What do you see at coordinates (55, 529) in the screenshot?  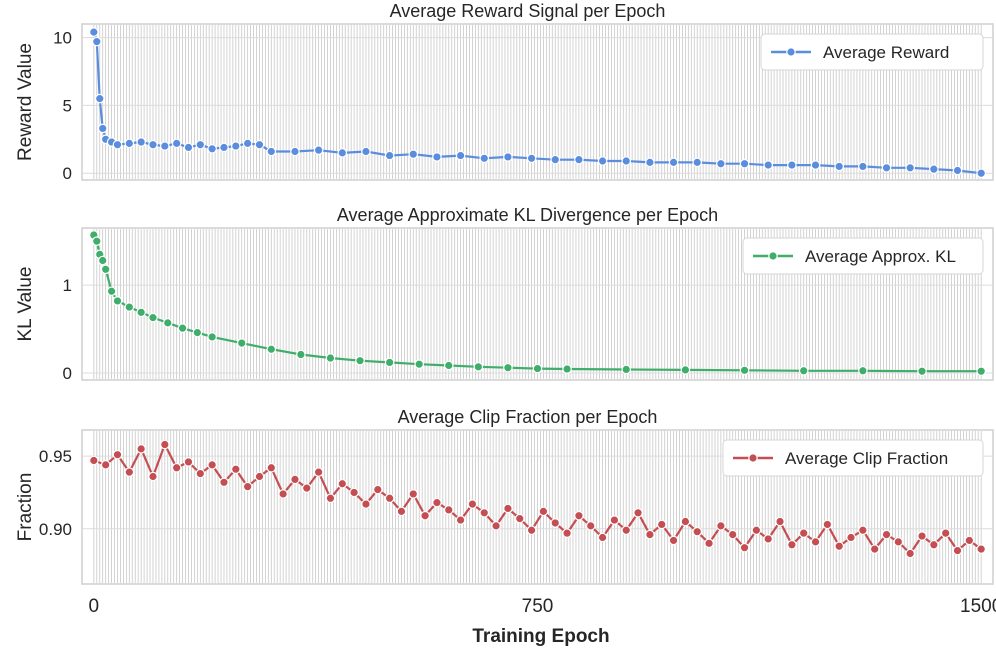 I see `y-tick-label: 0.90` at bounding box center [55, 529].